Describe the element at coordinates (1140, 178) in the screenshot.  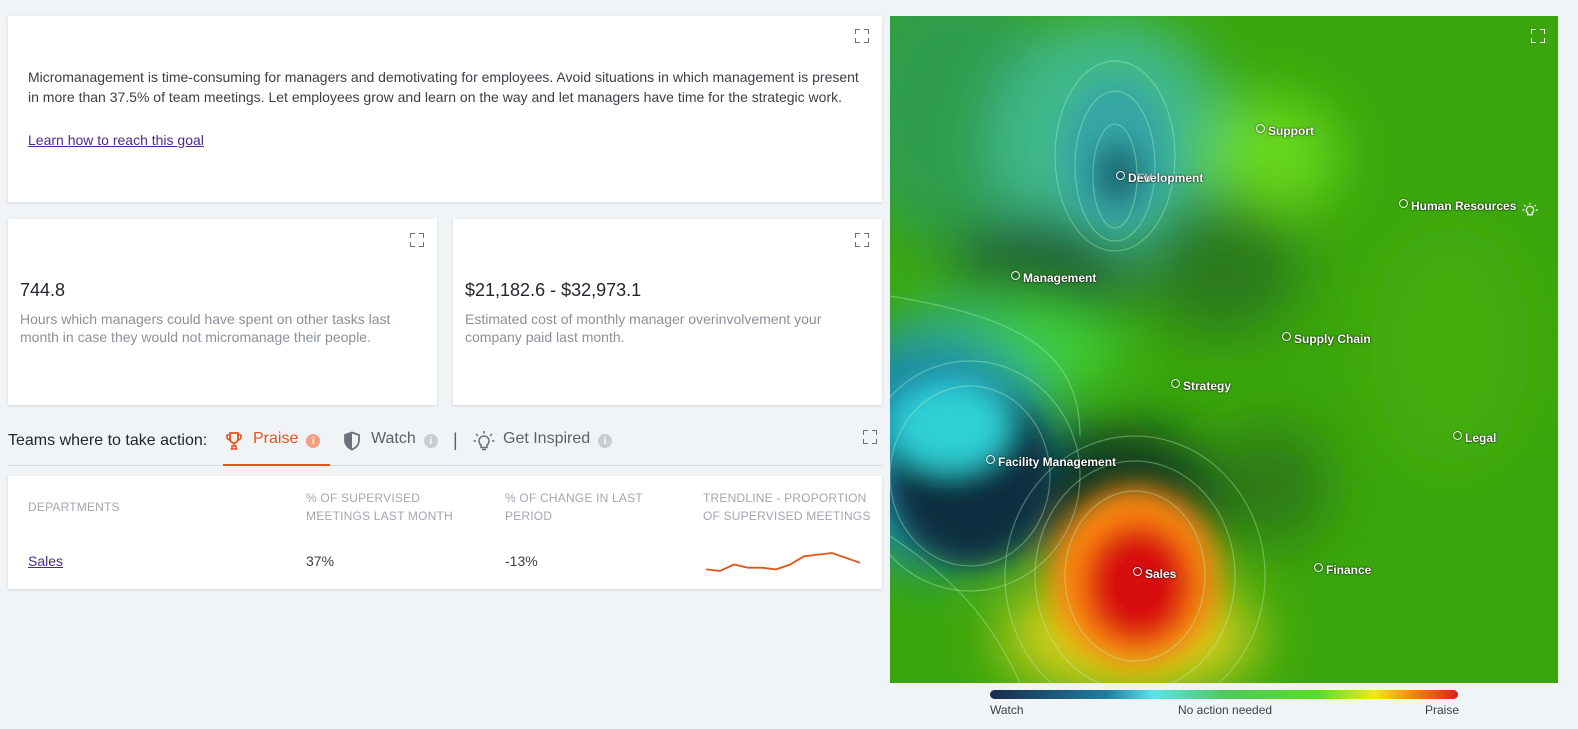
I see `map-point-overlap-label: DEV` at that location.